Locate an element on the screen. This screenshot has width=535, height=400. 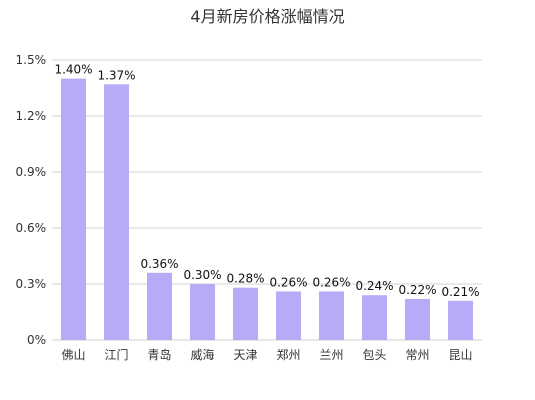
x-tick-label: 包头 is located at coordinates (374, 355).